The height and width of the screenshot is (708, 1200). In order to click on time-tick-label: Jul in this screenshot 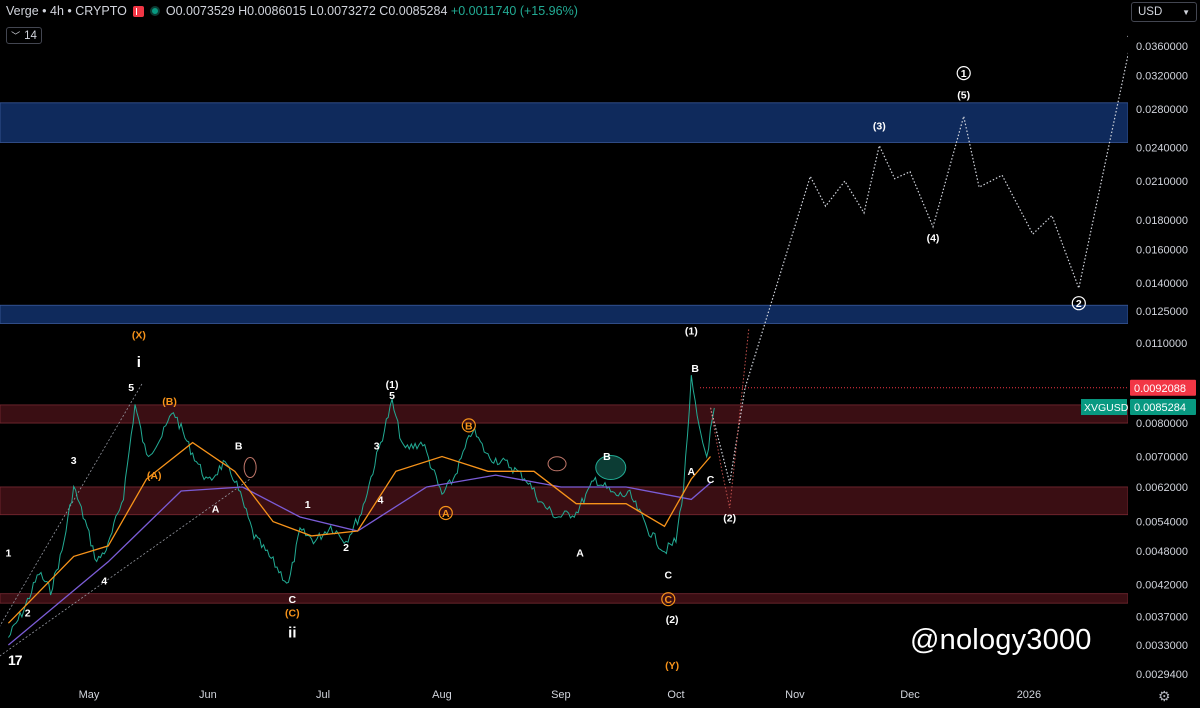, I will do `click(323, 695)`.